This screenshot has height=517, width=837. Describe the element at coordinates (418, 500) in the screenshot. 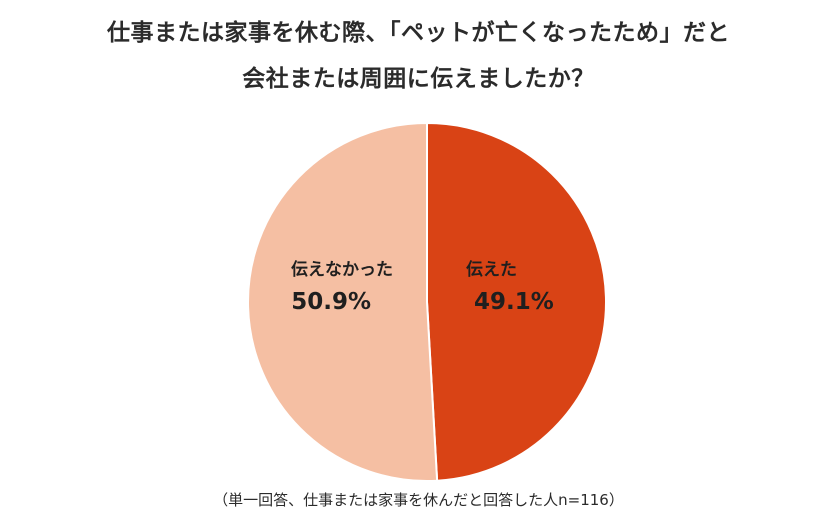

I see `sample-note: （単一回答、仕事または家事を休んだと回答した人n=116）` at that location.